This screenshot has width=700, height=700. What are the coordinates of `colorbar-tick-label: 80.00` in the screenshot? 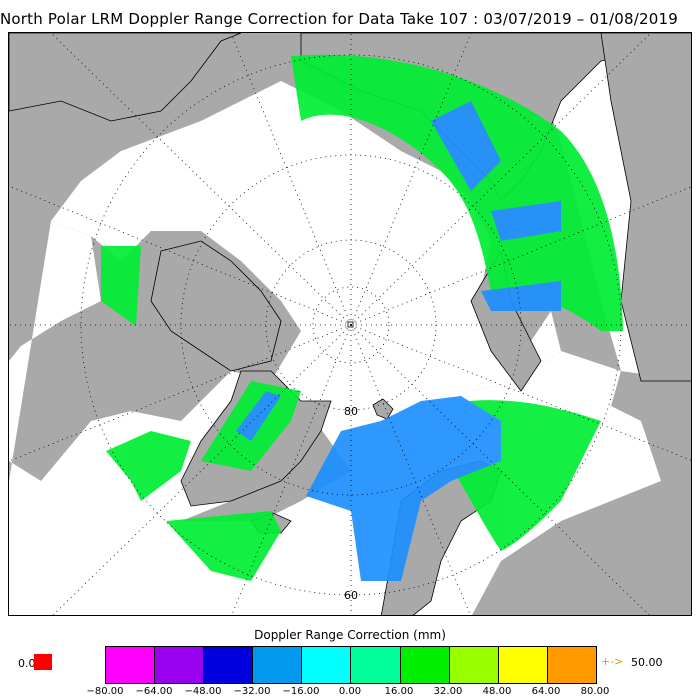 It's located at (595, 691).